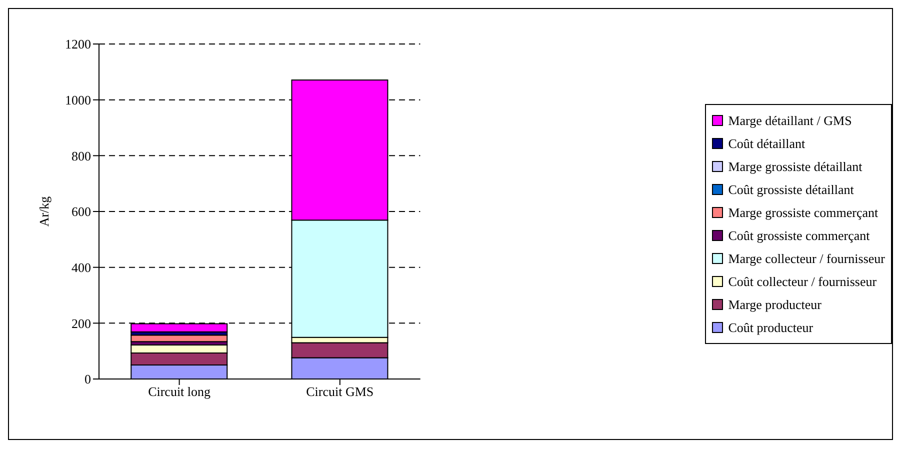  What do you see at coordinates (790, 120) in the screenshot?
I see `legend-label: Marge détaillant / GMS` at bounding box center [790, 120].